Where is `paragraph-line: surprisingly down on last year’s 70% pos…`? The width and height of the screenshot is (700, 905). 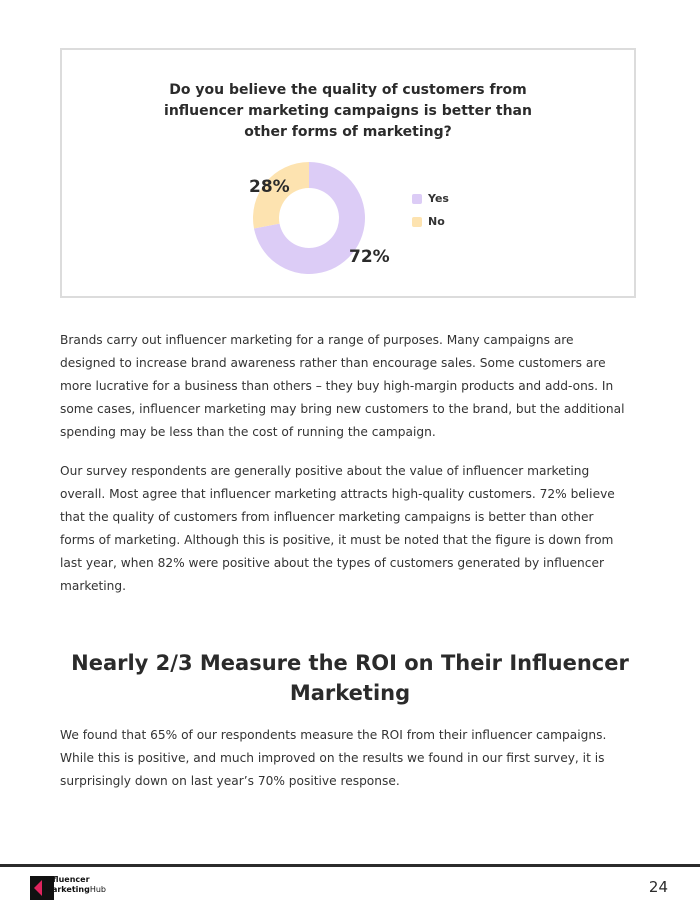
paragraph-line: surprisingly down on last year’s 70% pos… is located at coordinates (230, 781).